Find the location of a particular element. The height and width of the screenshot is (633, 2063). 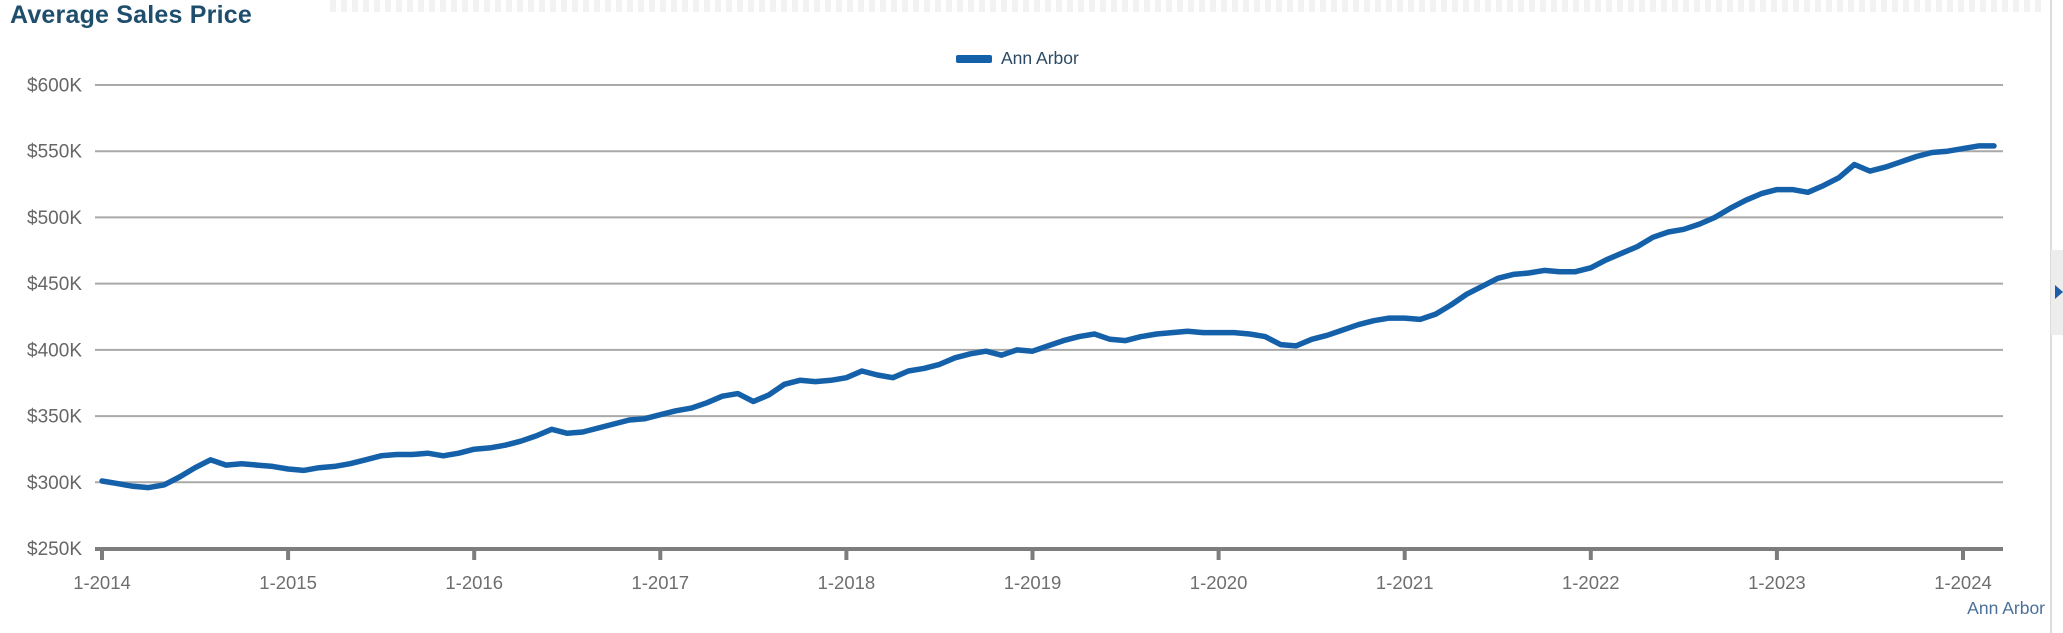

y-axis-tick-label: $400K is located at coordinates (54, 350).